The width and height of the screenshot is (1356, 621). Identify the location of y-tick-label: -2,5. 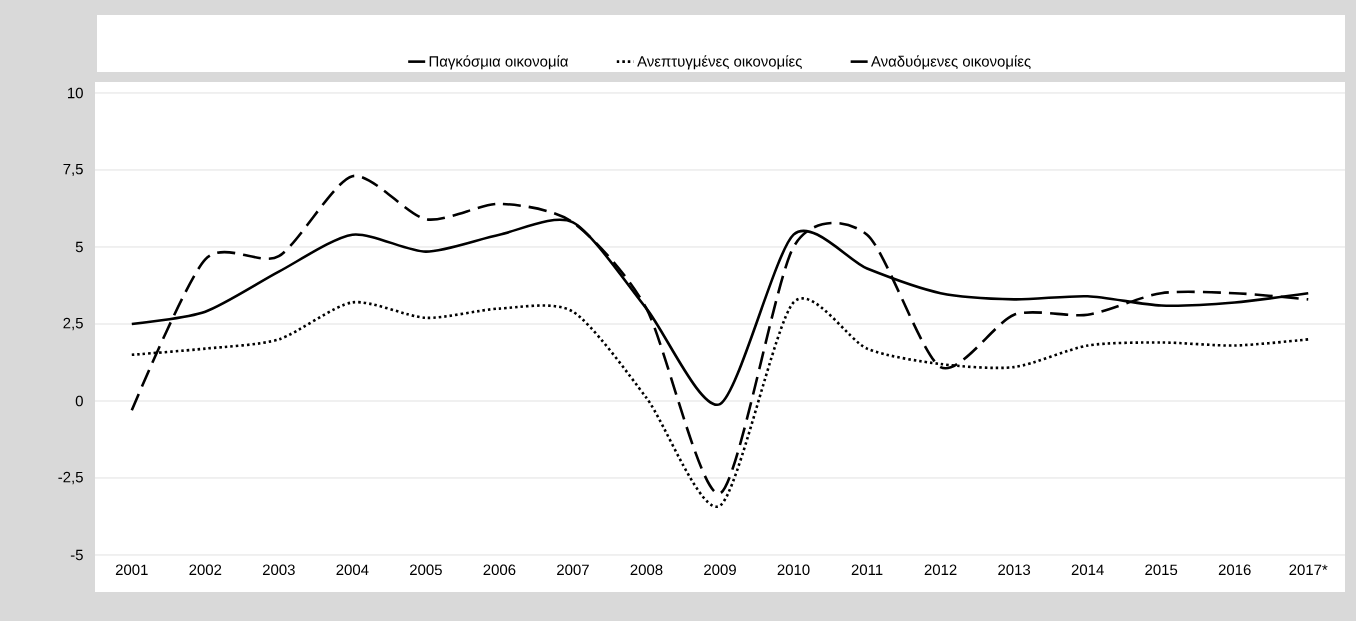
(70, 478).